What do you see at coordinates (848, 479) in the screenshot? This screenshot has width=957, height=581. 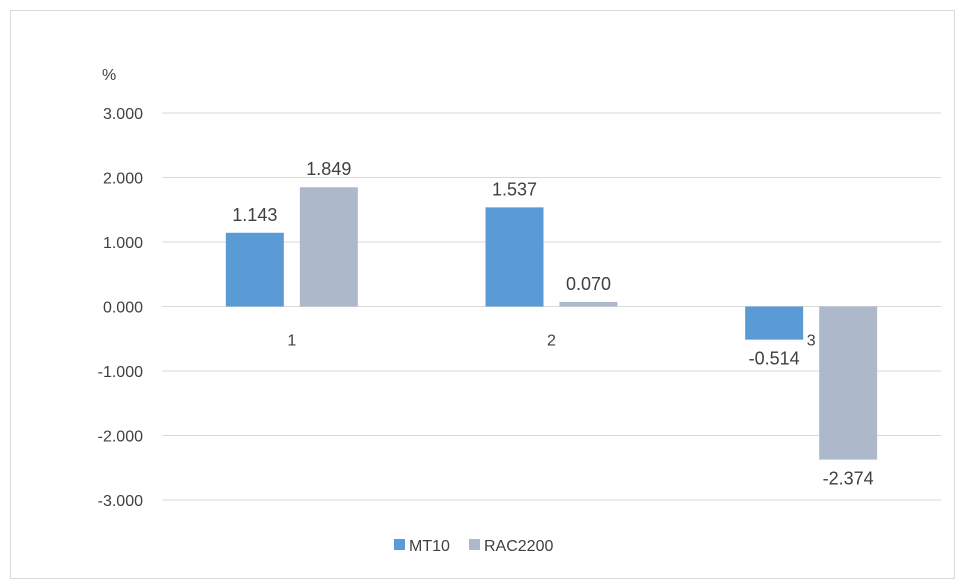 I see `data-label: -2.374` at bounding box center [848, 479].